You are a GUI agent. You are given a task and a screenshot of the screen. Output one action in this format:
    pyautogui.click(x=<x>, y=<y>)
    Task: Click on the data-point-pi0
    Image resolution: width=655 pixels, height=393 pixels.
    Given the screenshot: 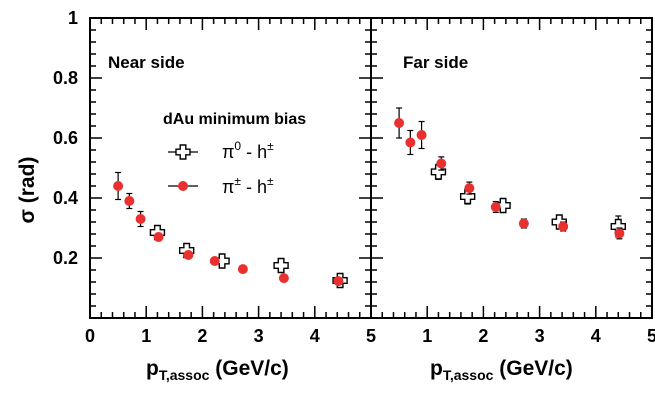 What is the action you would take?
    pyautogui.click(x=281, y=265)
    